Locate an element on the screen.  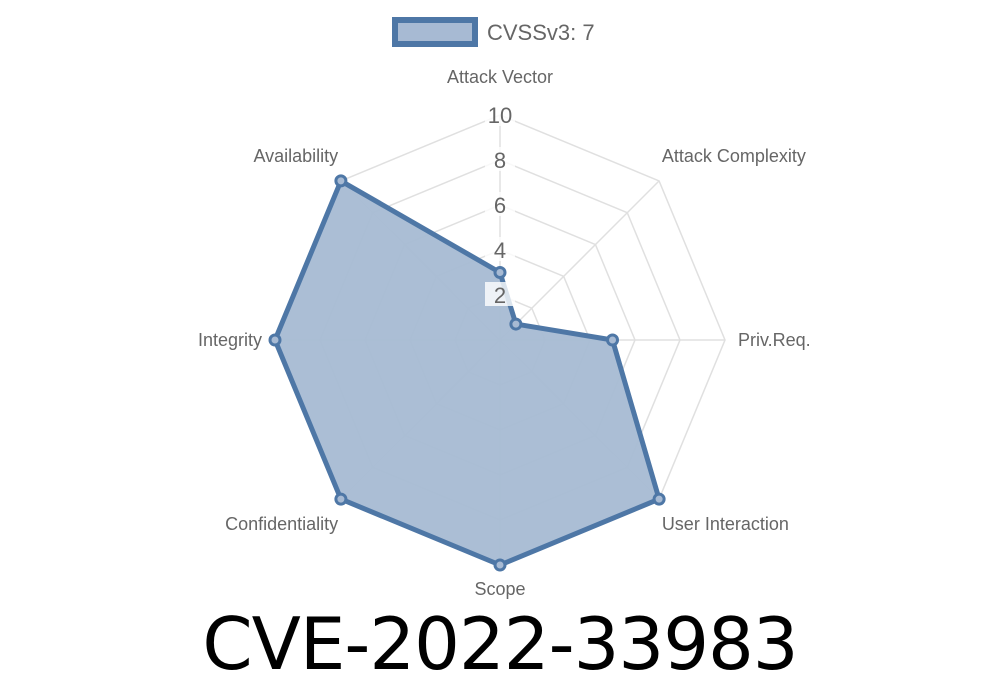
legend-label: CVSSv3: 7 is located at coordinates (541, 32).